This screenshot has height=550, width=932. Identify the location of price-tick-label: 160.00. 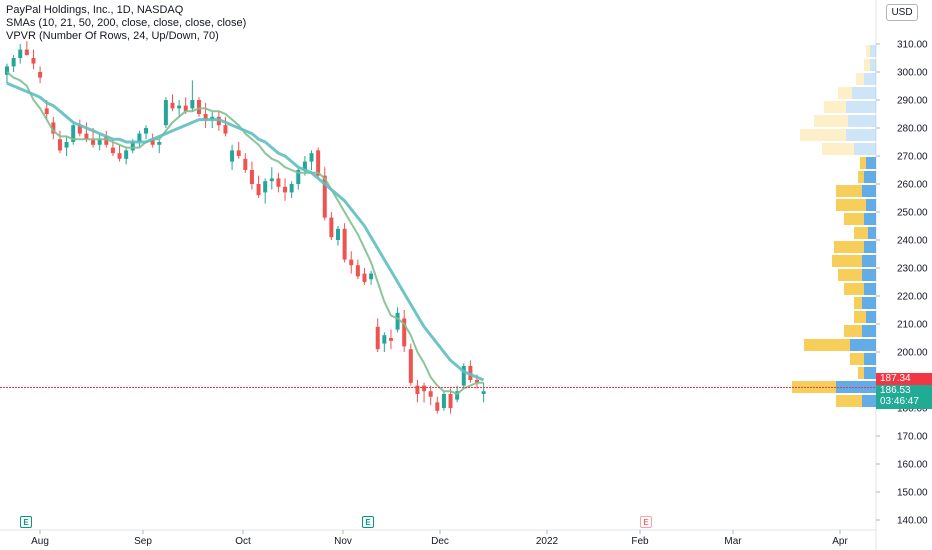
(912, 465).